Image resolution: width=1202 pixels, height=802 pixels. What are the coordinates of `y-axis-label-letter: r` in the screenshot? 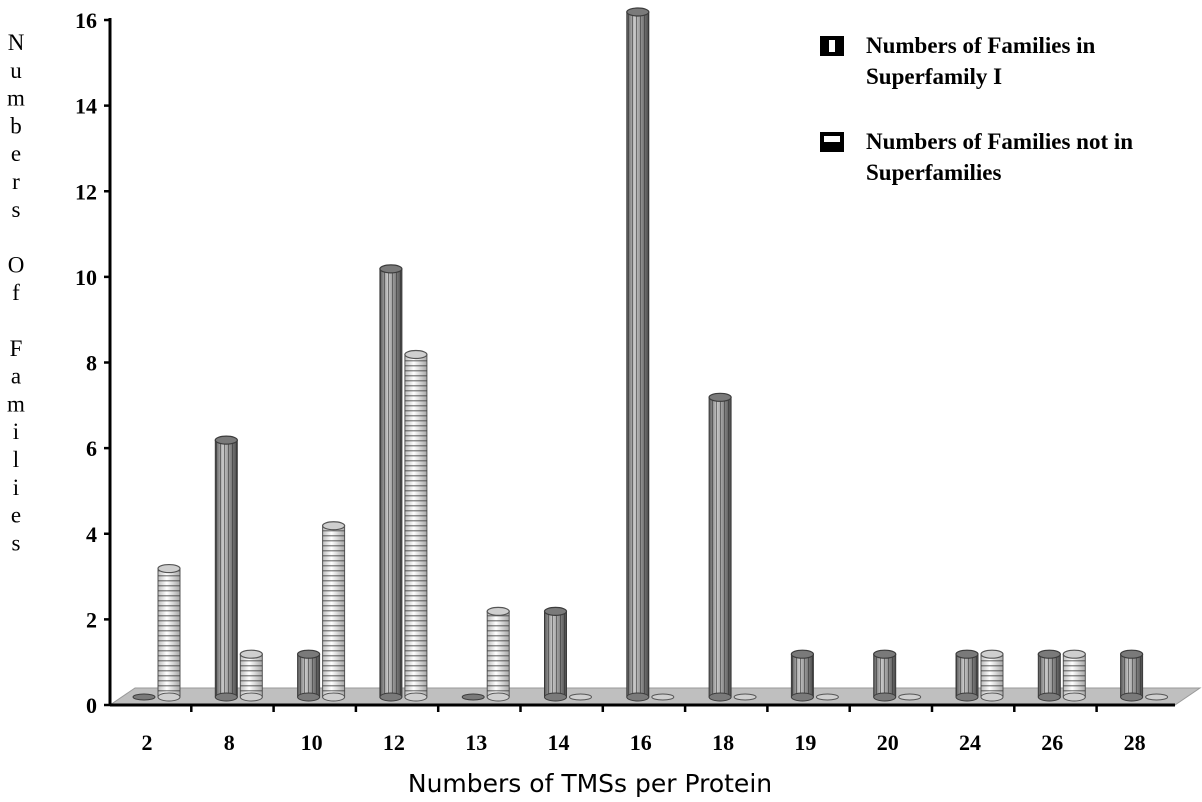 It's located at (16, 181).